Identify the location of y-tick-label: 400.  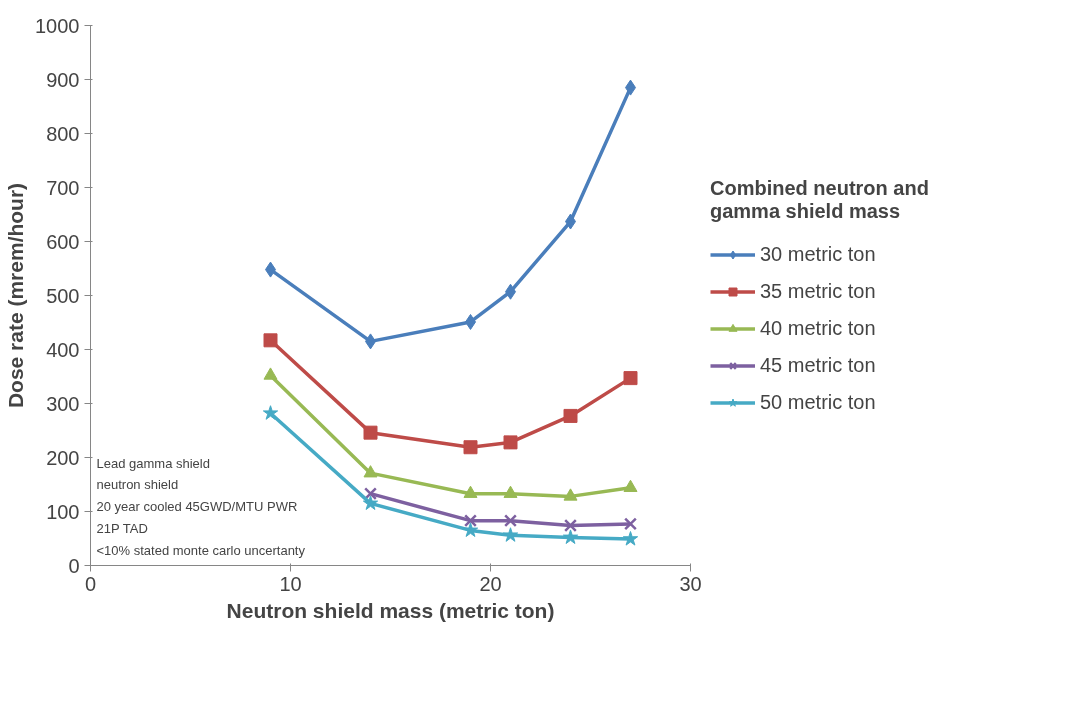
(63, 349).